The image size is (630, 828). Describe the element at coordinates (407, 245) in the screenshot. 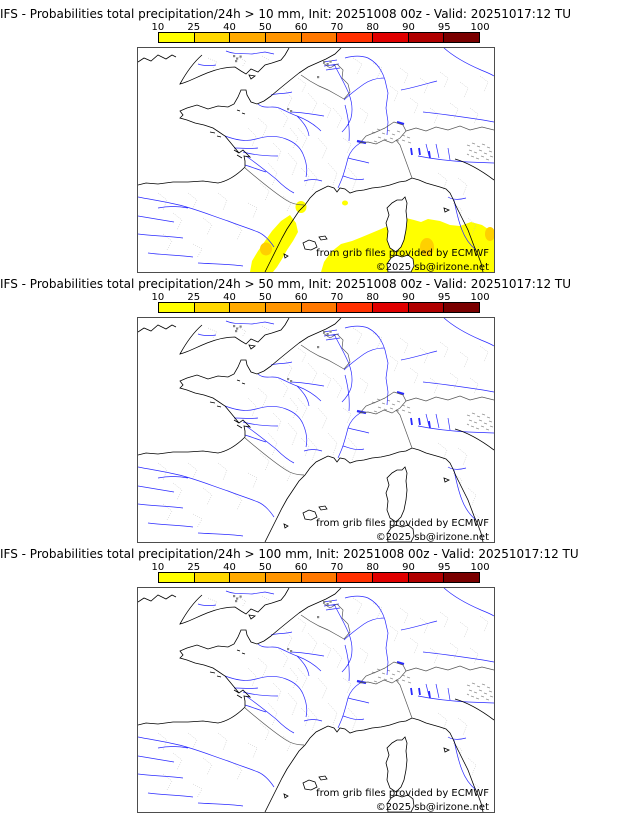

I see `precip-area-tyrrhenian` at that location.